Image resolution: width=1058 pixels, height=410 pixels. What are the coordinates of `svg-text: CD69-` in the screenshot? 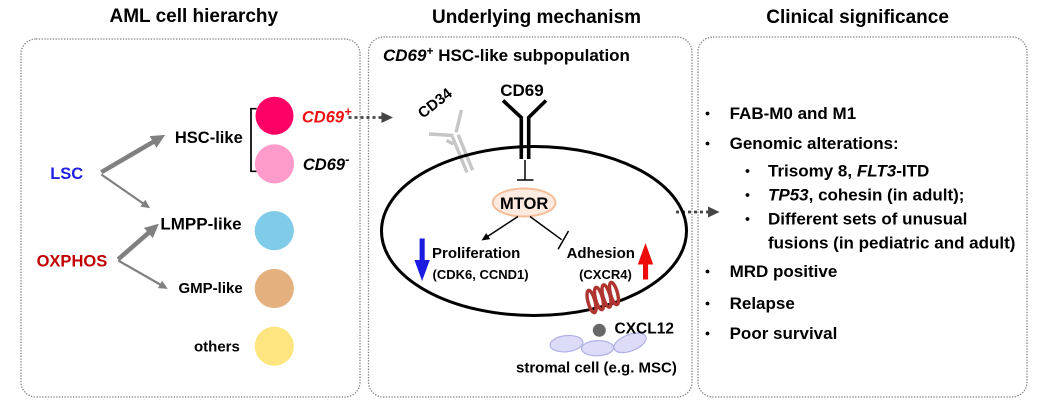 It's located at (326, 163).